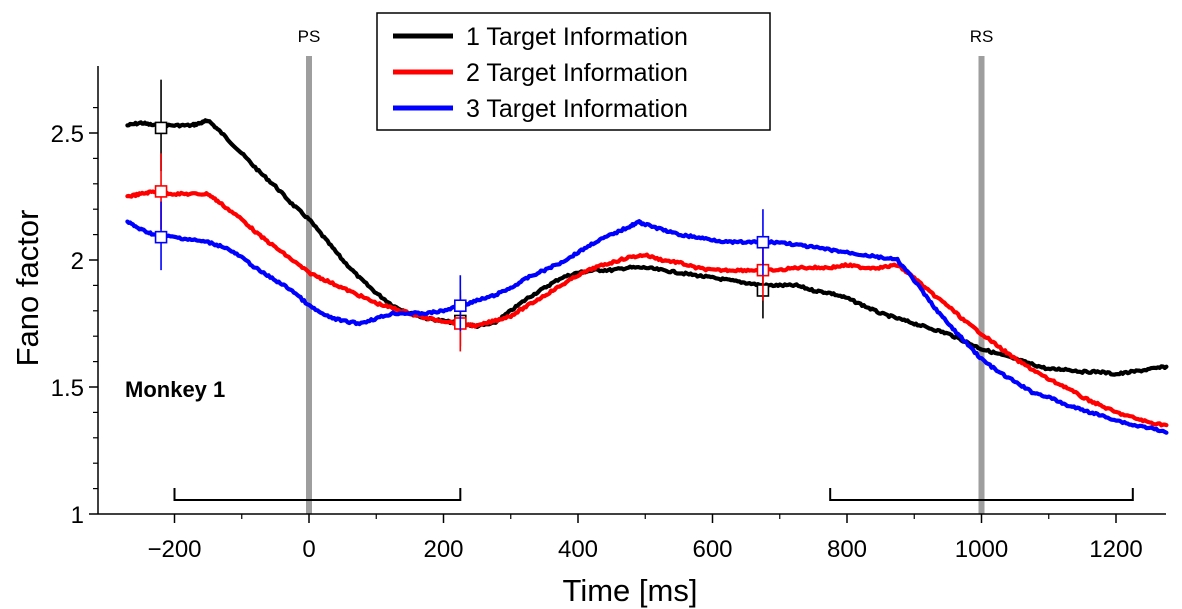 This screenshot has width=1182, height=609. What do you see at coordinates (630, 590) in the screenshot?
I see `x-axis-title: Time [ms]` at bounding box center [630, 590].